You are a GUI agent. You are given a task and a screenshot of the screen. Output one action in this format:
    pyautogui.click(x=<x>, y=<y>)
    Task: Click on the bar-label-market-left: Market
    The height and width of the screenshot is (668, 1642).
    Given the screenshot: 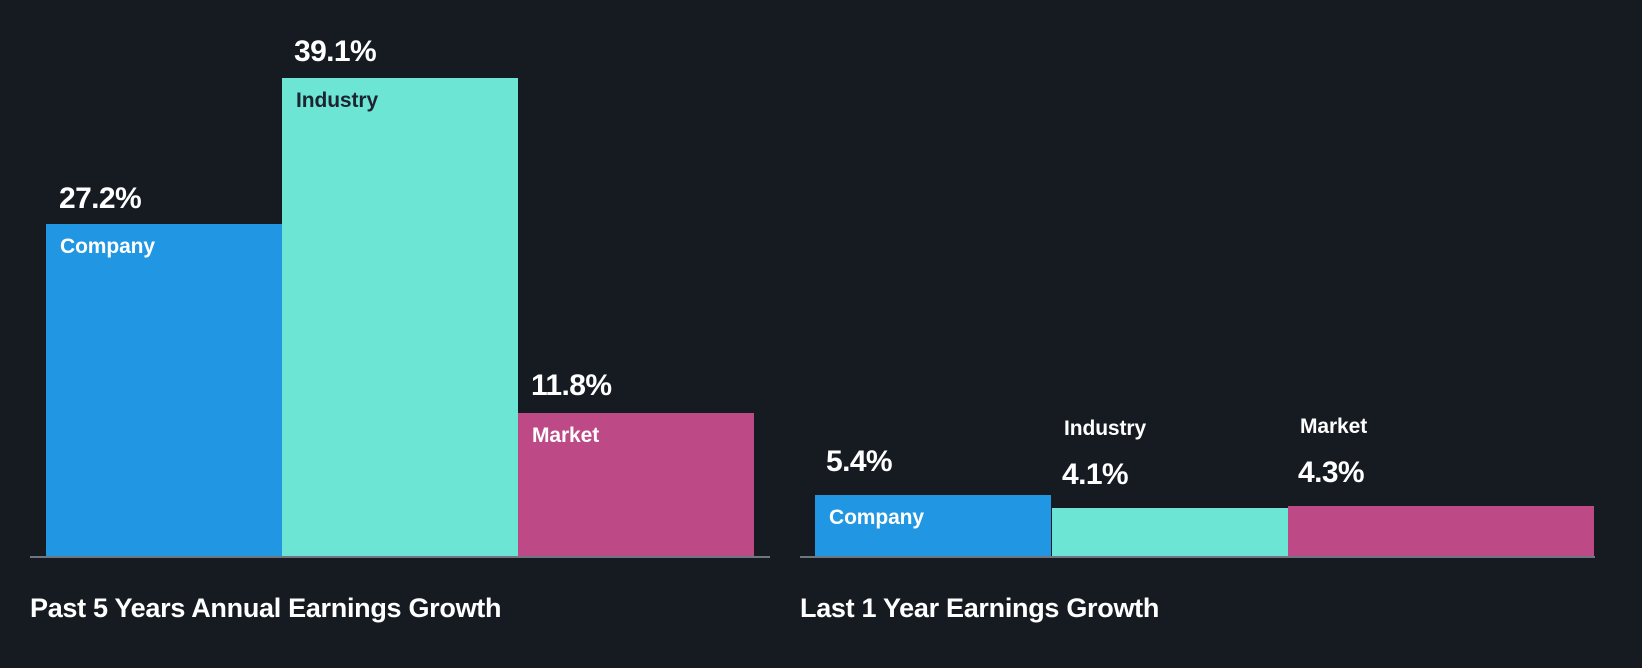 What is the action you would take?
    pyautogui.click(x=566, y=435)
    